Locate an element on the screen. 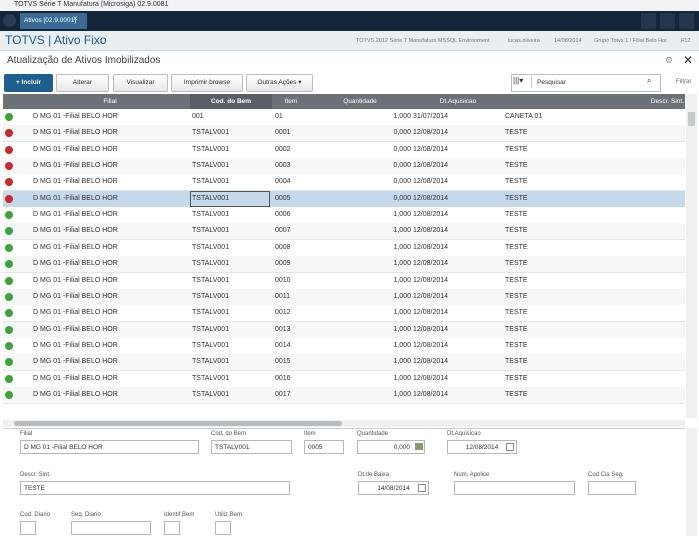 This screenshot has height=536, width=699. page-close: ✕ is located at coordinates (688, 60).